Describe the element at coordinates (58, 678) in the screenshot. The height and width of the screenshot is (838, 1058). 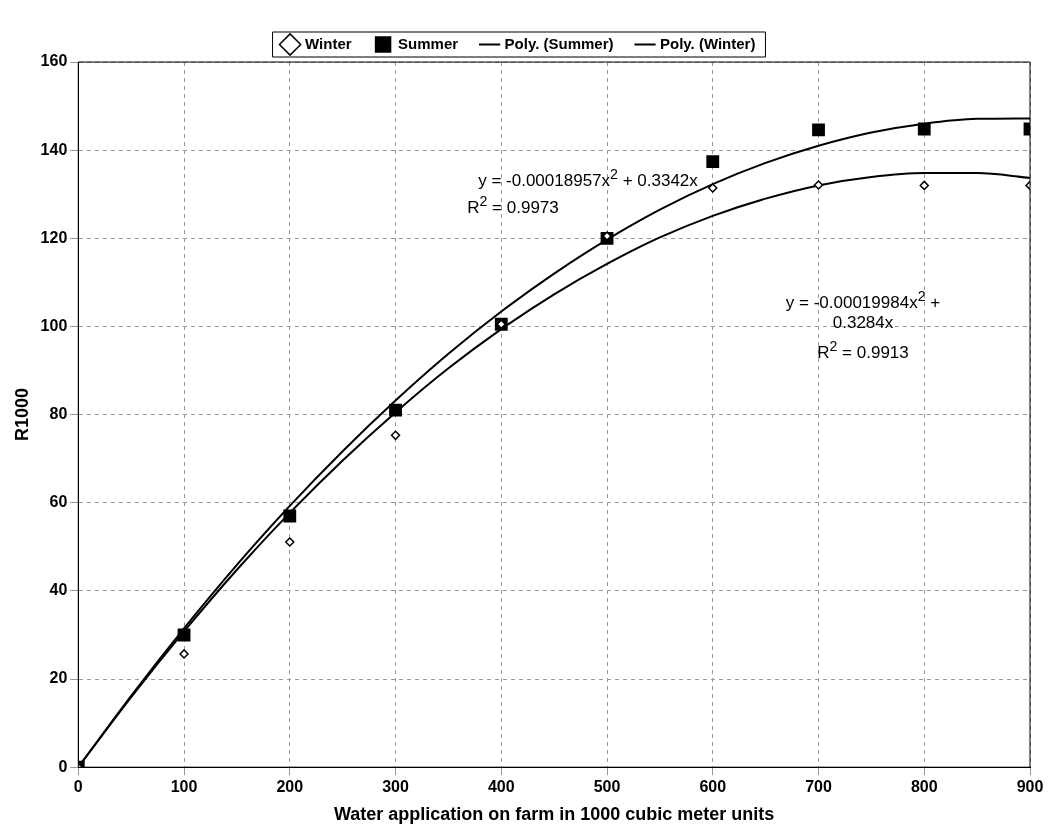
I see `y-tick-label: 20` at that location.